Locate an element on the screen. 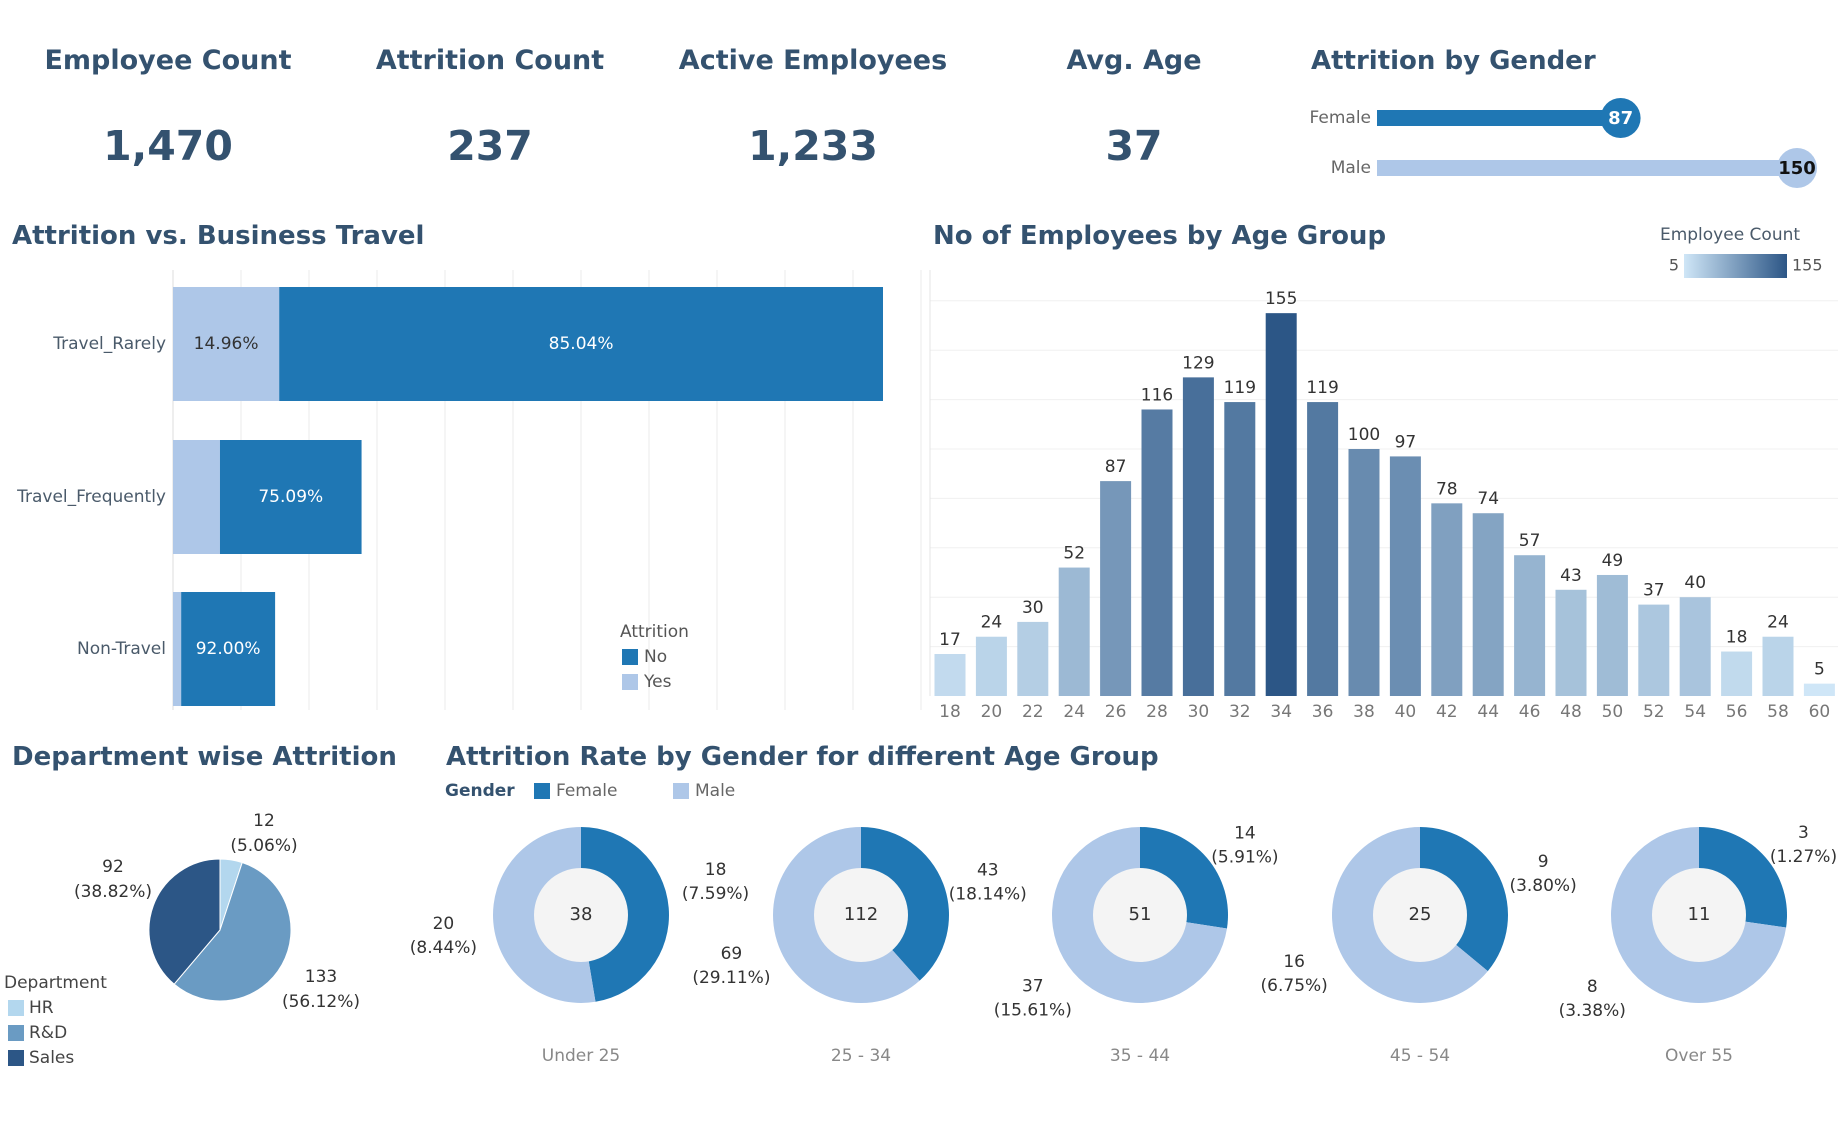 This screenshot has width=1841, height=1126. age-value-label: 17 is located at coordinates (950, 640).